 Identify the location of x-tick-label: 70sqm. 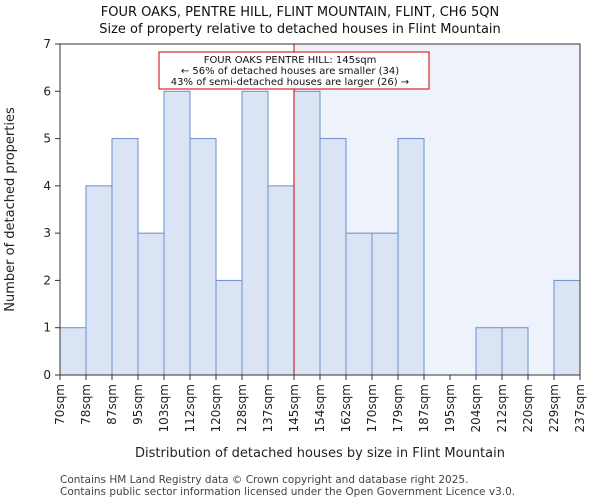
(60, 404).